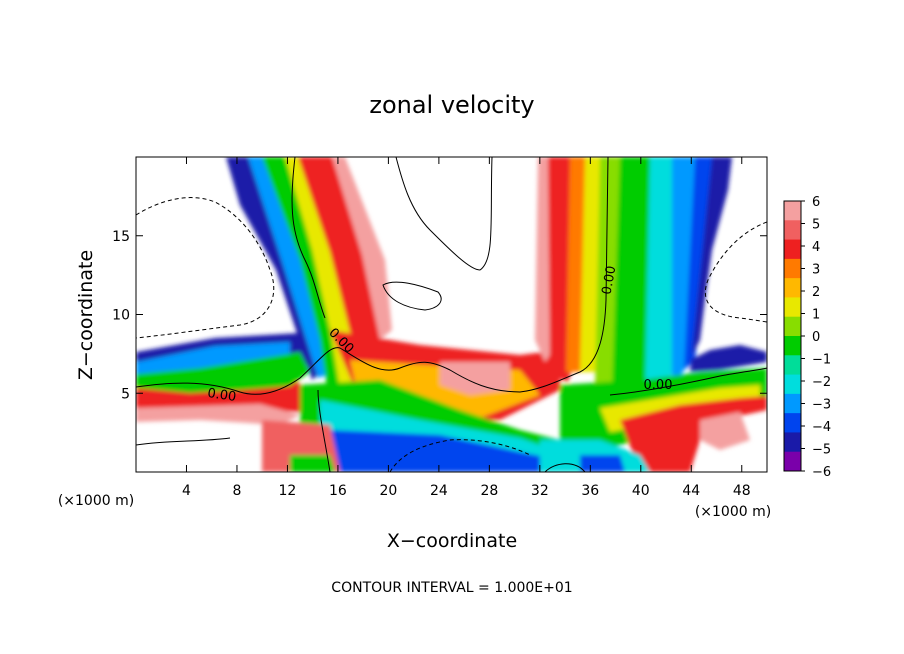 This screenshot has height=654, width=904. Describe the element at coordinates (816, 225) in the screenshot. I see `colorbar-label: 5` at that location.